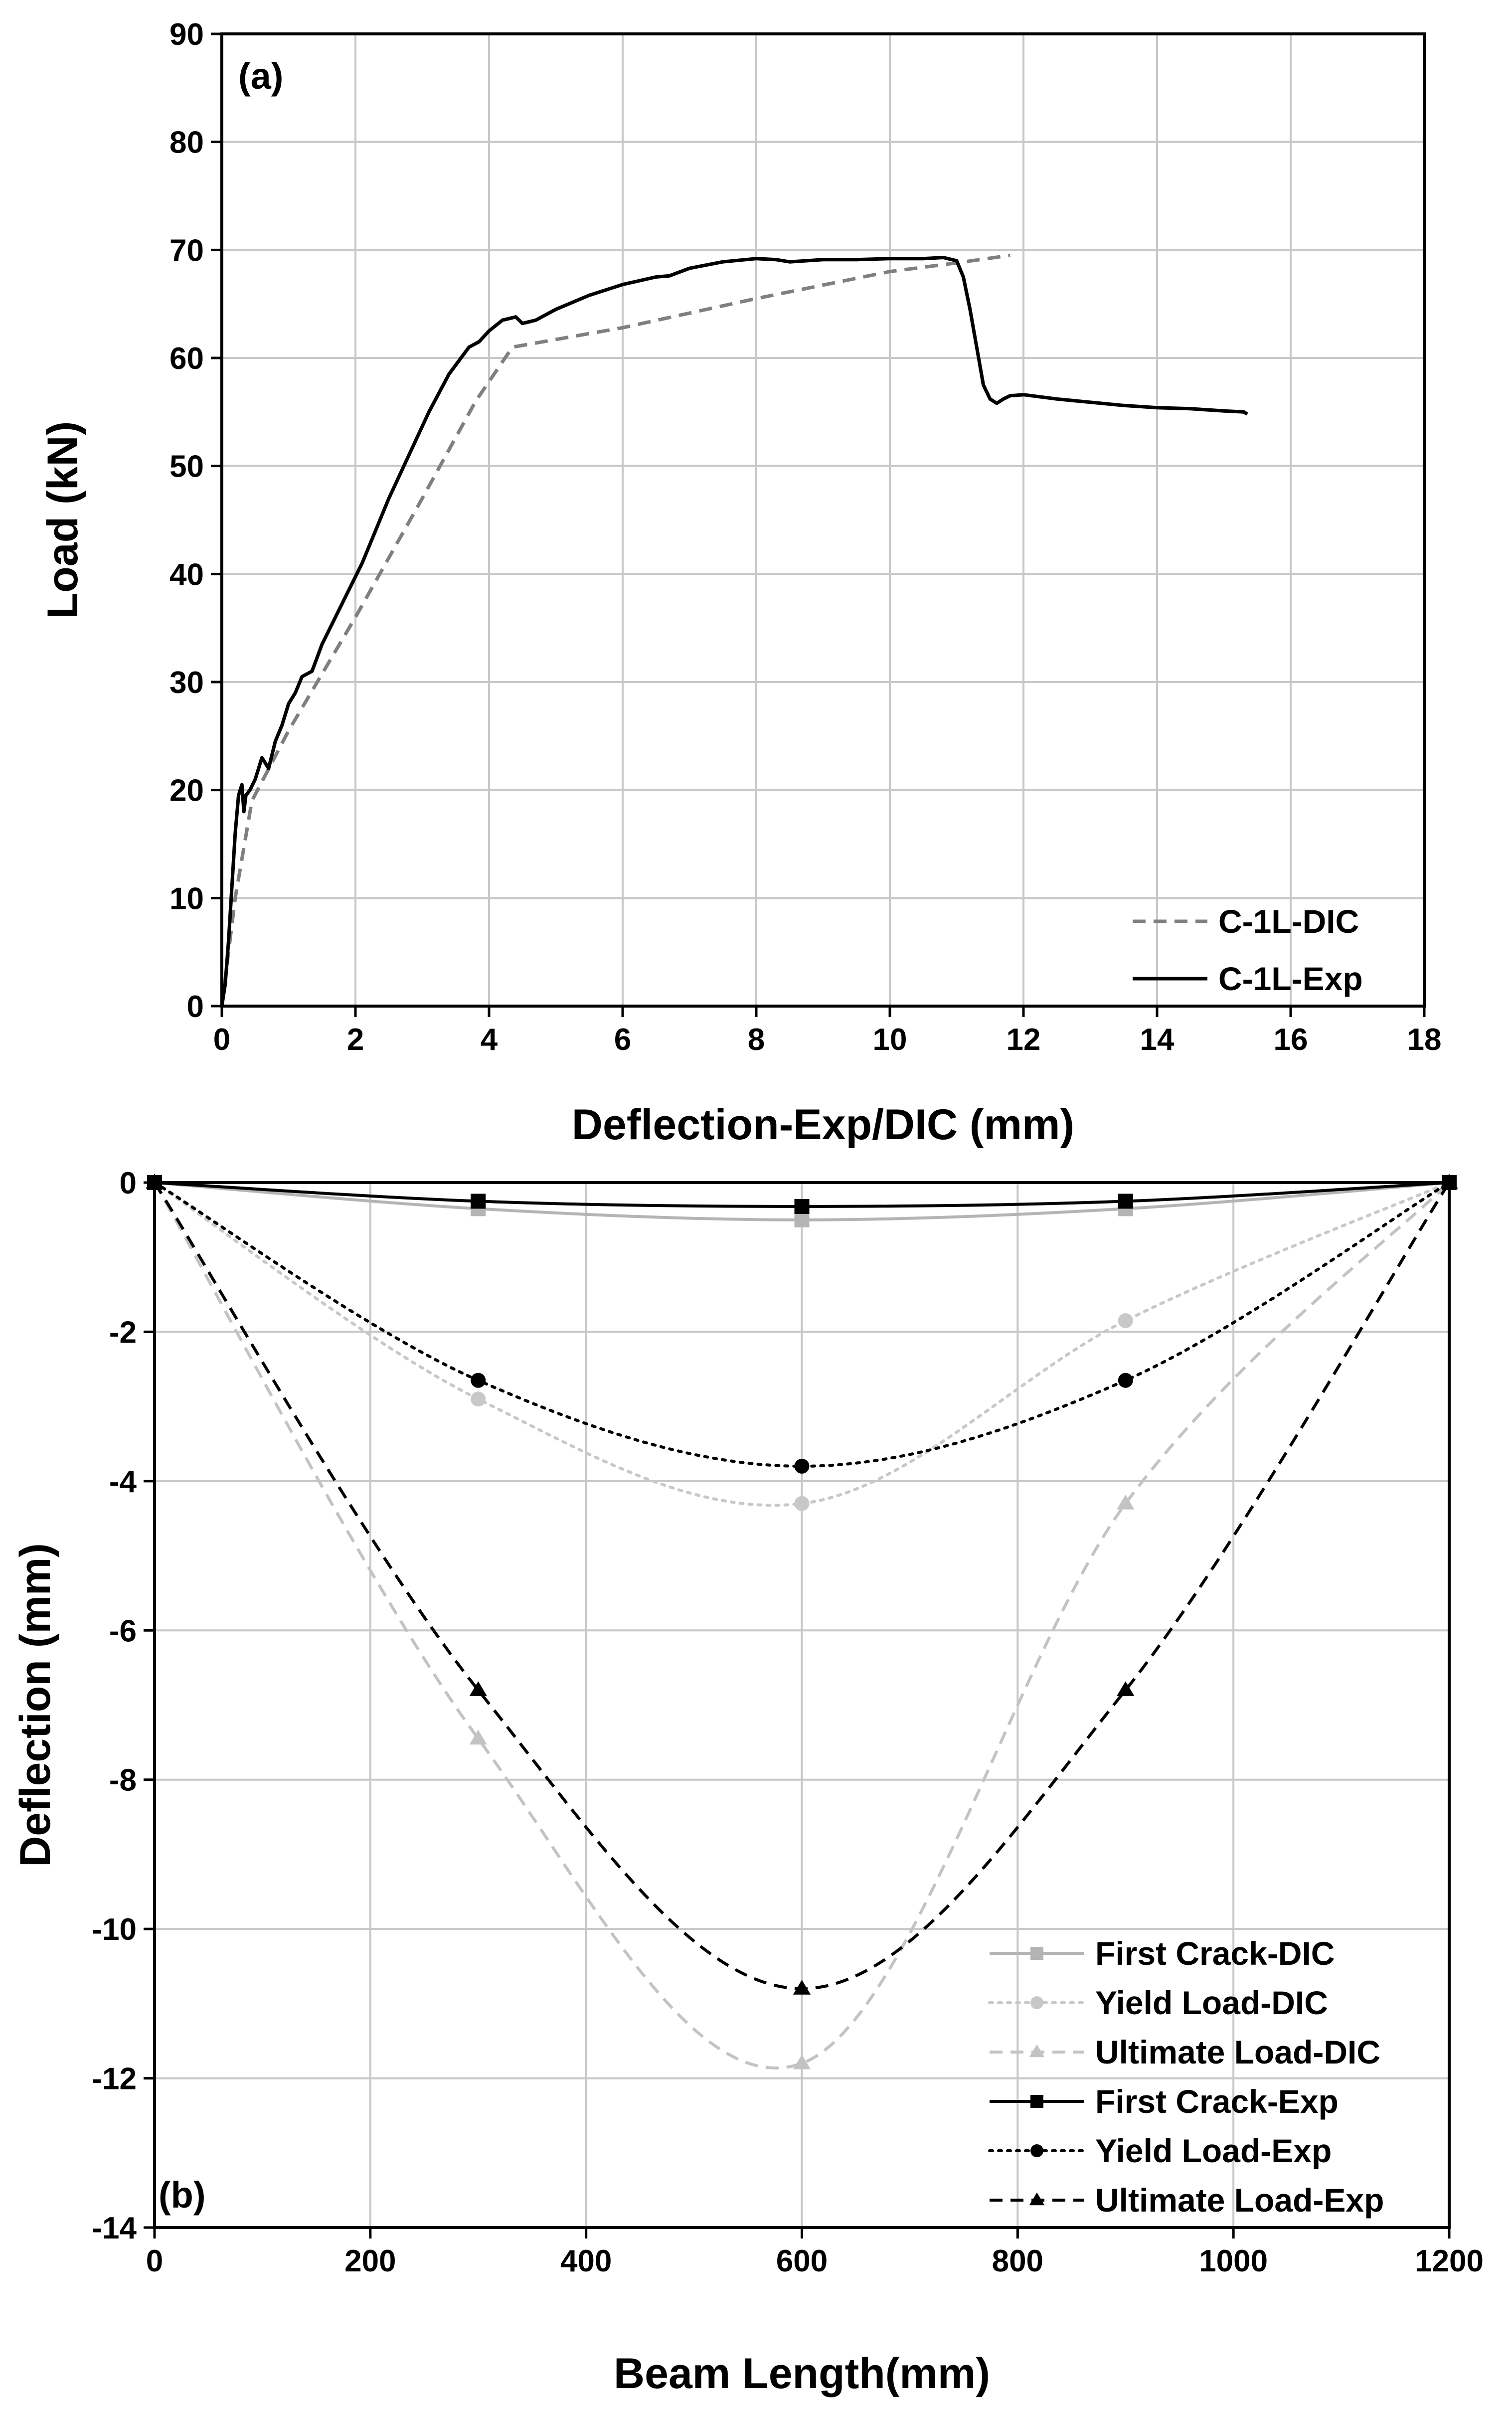  What do you see at coordinates (1239, 2201) in the screenshot?
I see `legend-label-ultimate-load-exp: Ultimate Load-Exp` at bounding box center [1239, 2201].